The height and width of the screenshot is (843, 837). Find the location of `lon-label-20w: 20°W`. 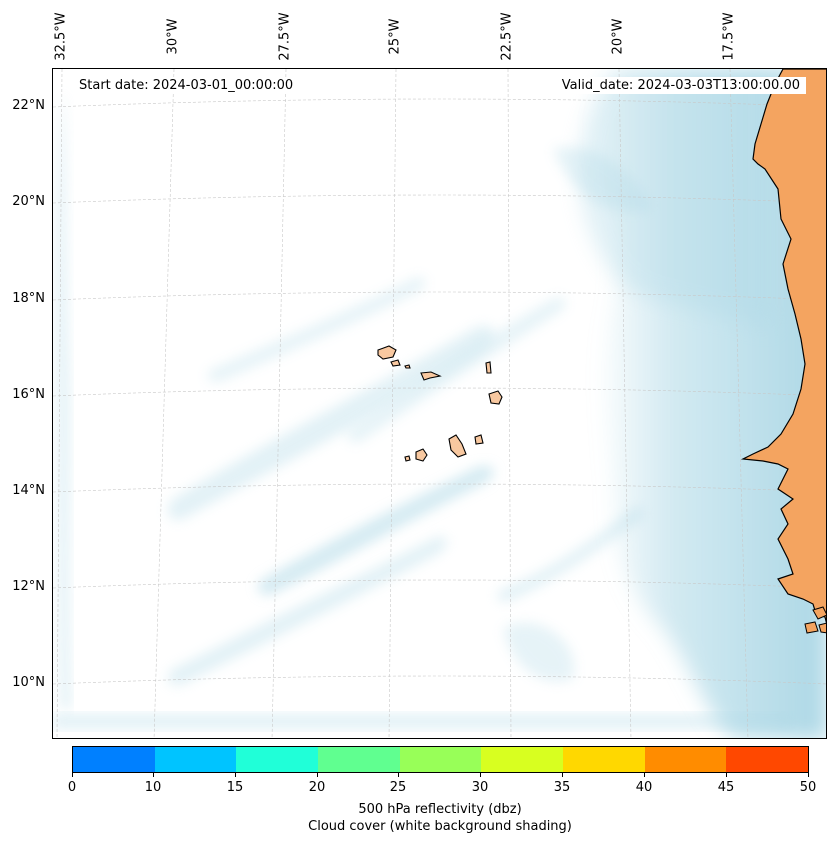

lon-label-20w: 20°W is located at coordinates (618, 36).